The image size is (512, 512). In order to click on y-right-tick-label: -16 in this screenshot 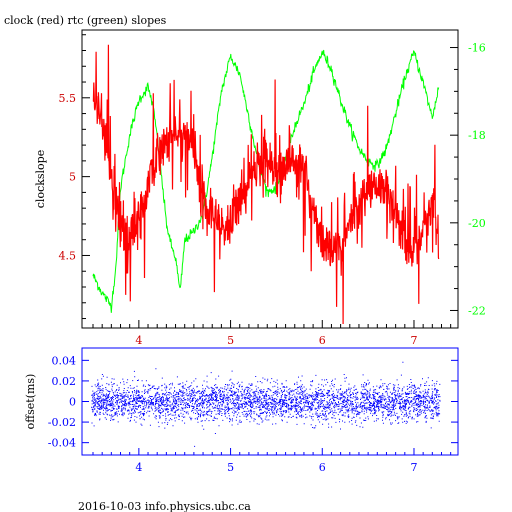, I will do `click(477, 48)`.